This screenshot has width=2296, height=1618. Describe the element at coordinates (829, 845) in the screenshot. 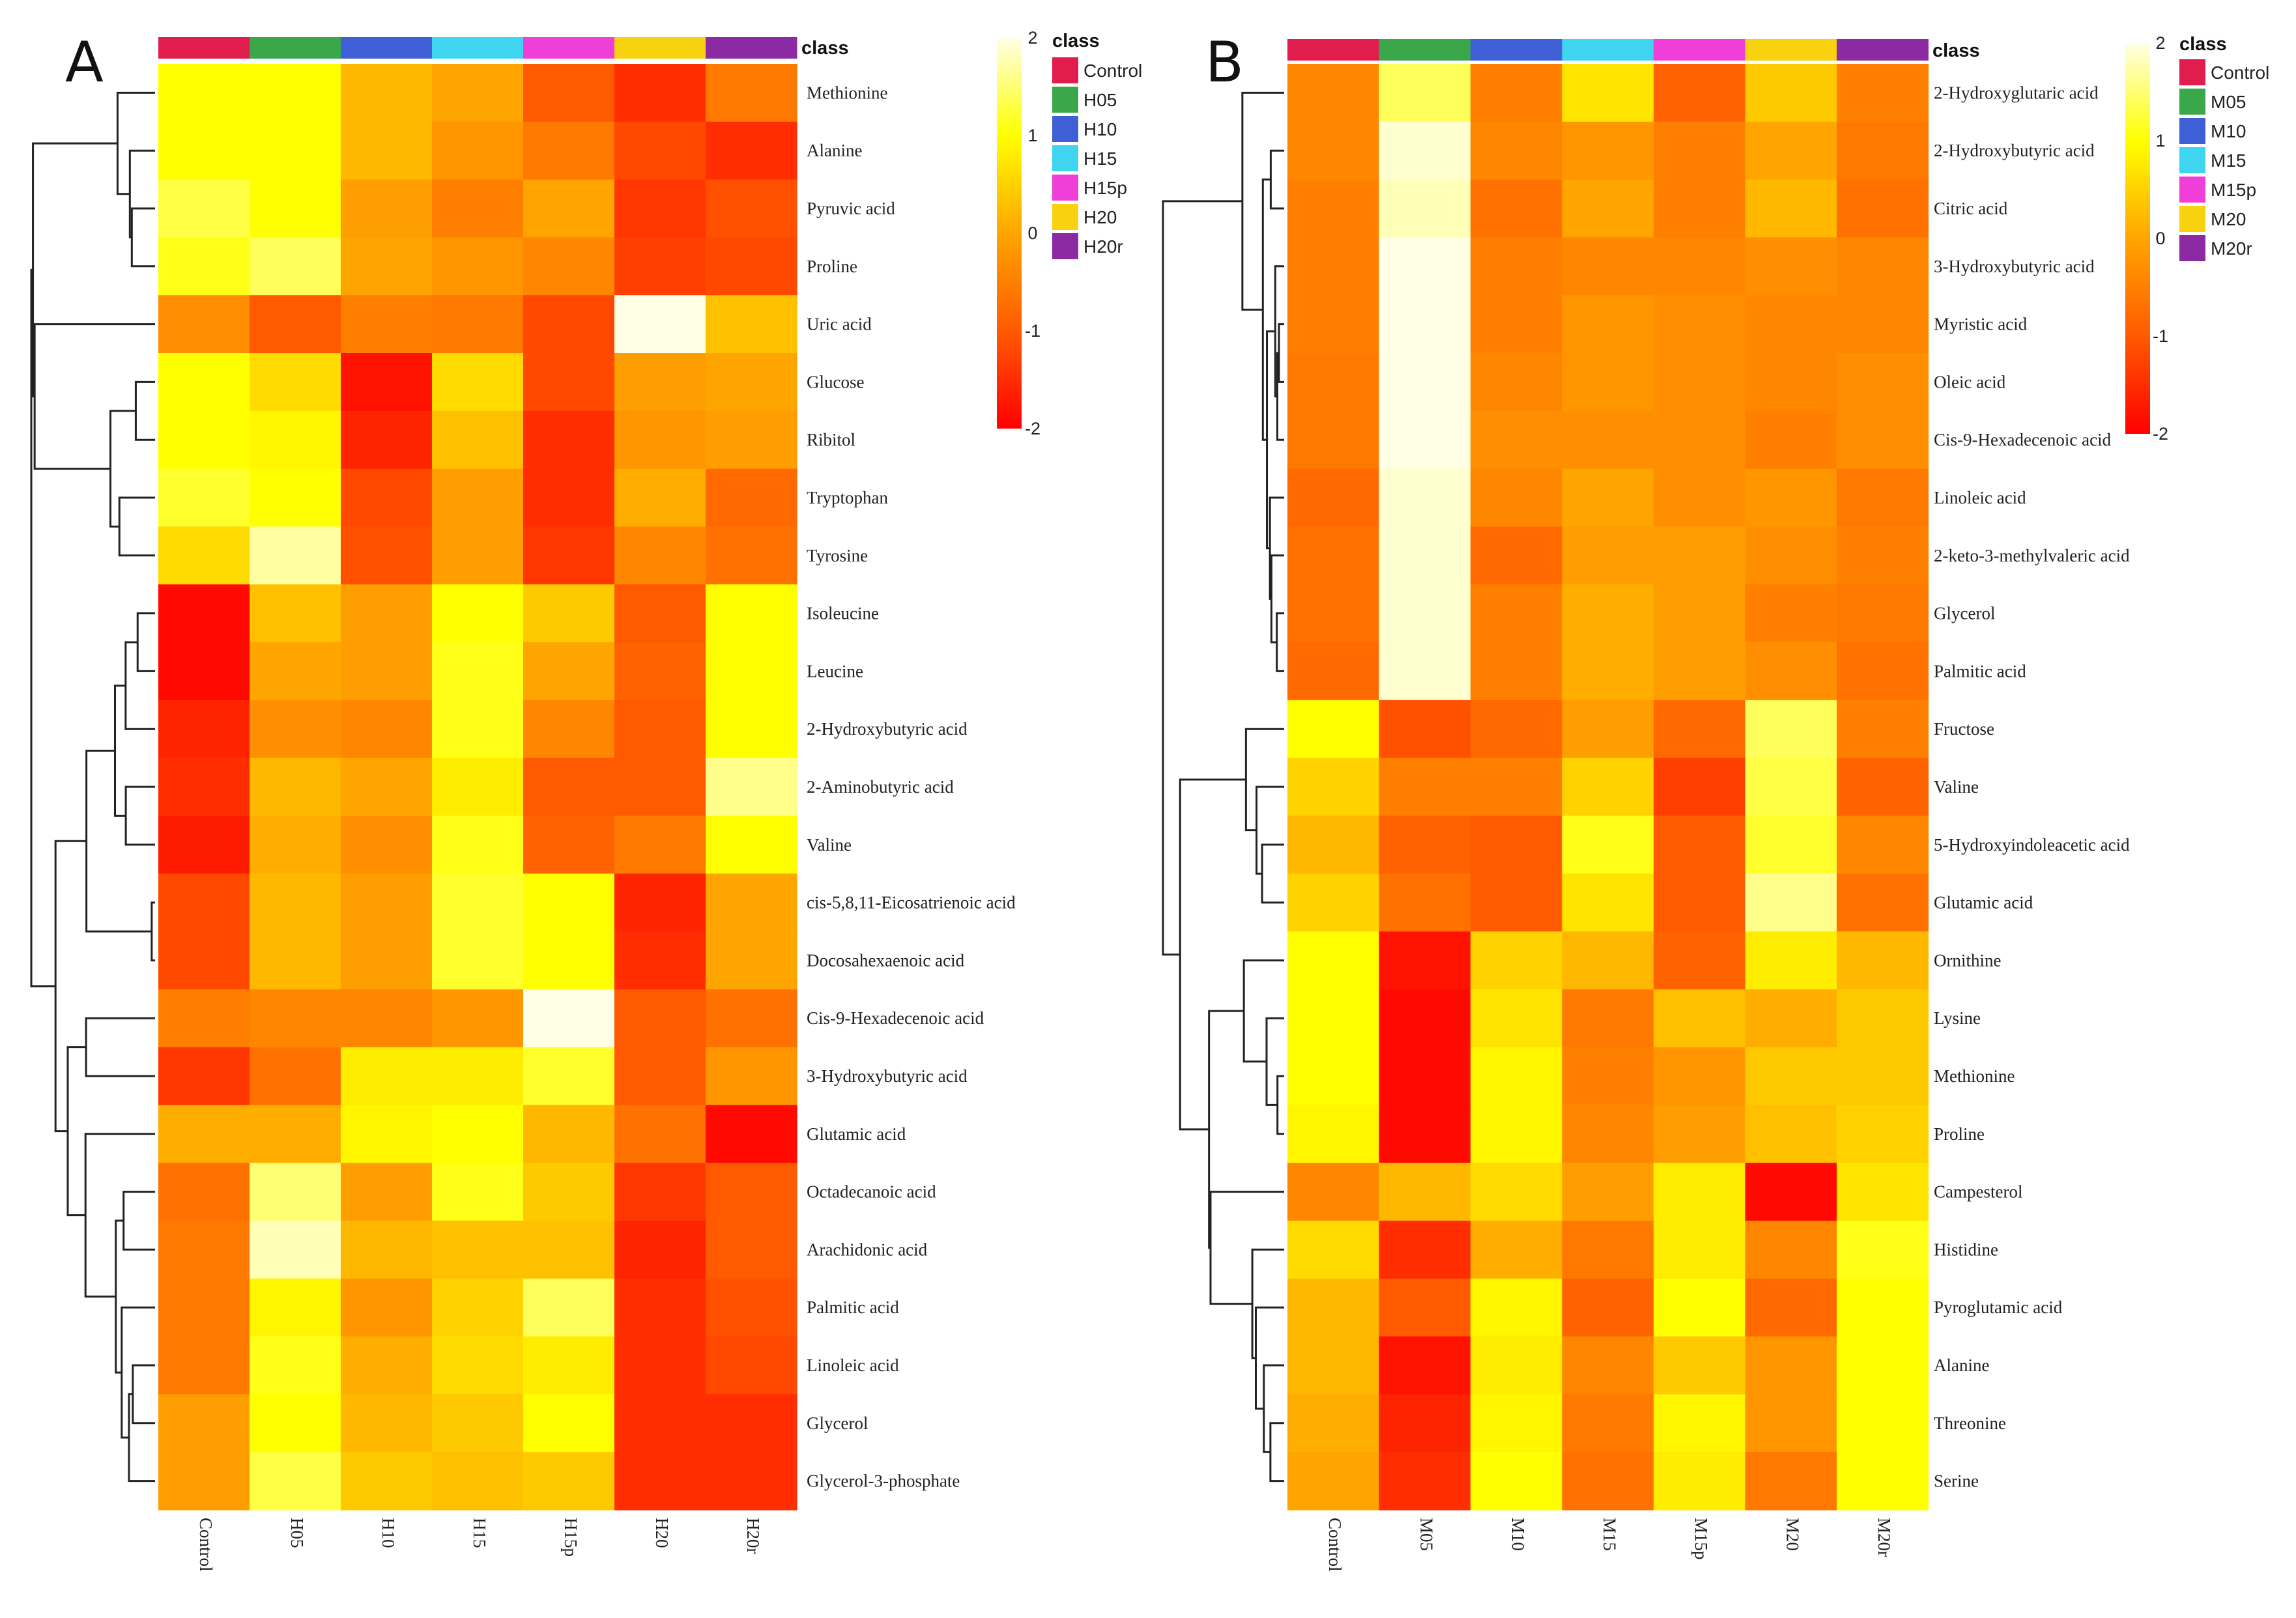

I see `row-label: Valine` at that location.